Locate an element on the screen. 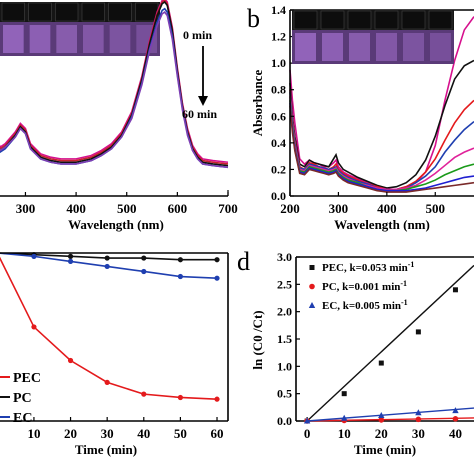 The image size is (474, 474). panel-a-vials is located at coordinates (80, 27).